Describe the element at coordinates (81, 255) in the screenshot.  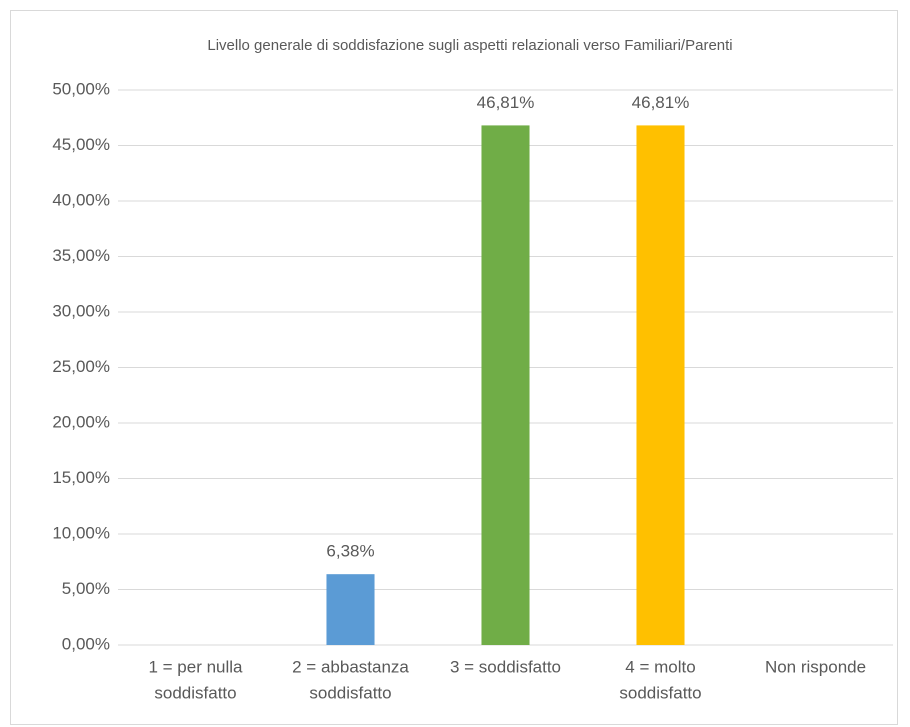
I see `y-tick-label: 35,00%` at that location.